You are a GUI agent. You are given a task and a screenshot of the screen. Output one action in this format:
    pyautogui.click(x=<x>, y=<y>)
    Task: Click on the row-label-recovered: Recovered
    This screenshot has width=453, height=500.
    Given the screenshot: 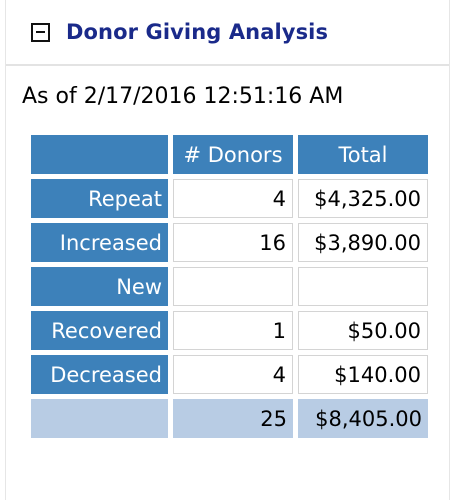 What is the action you would take?
    pyautogui.click(x=99, y=330)
    